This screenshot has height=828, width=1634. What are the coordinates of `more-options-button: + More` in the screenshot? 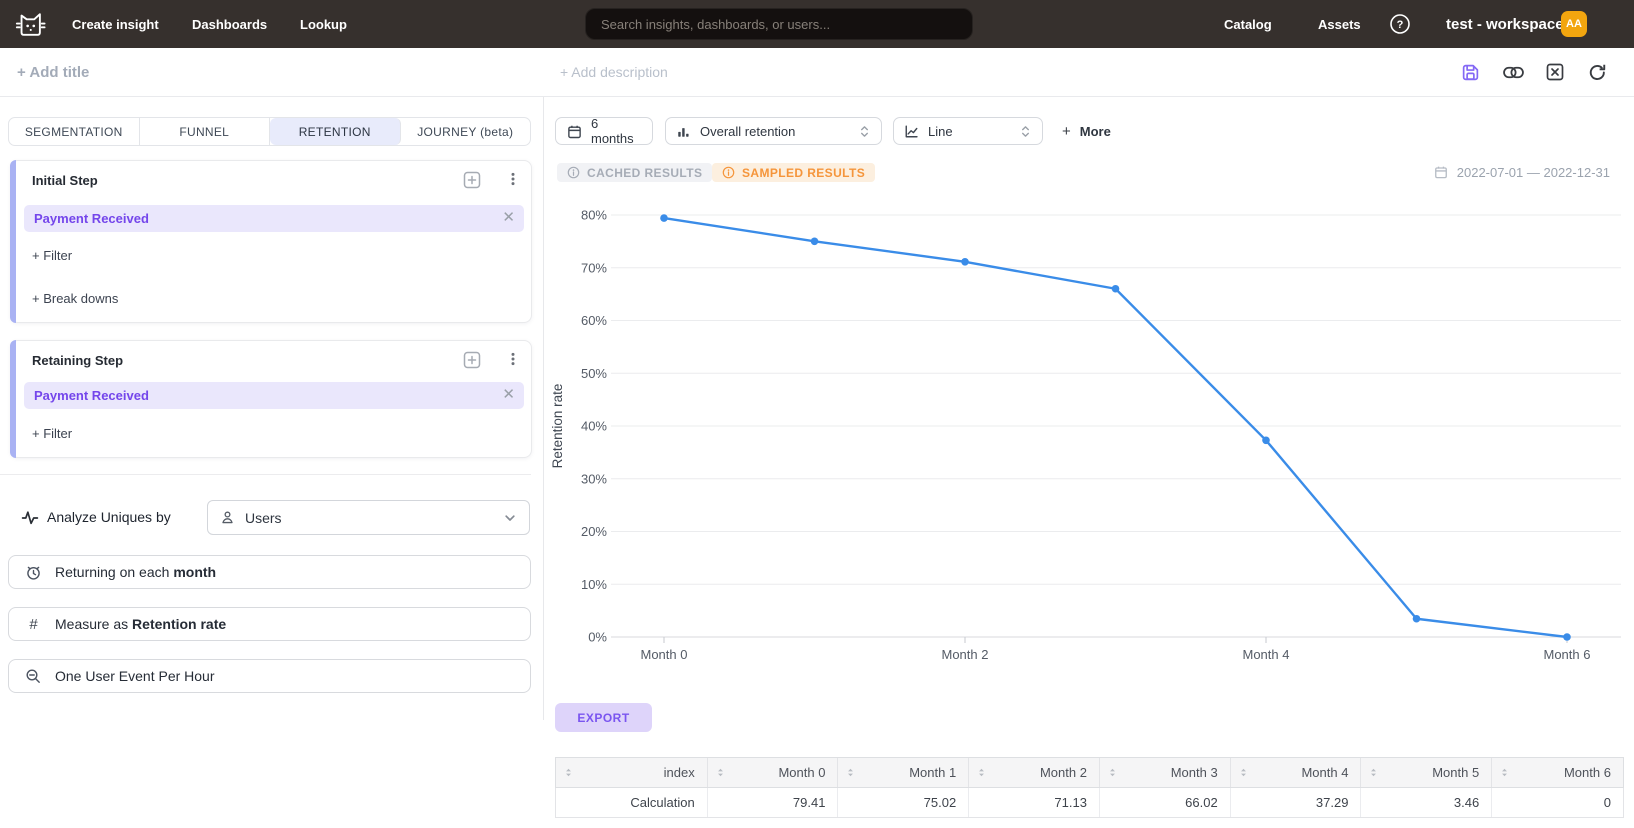 It's located at (1086, 131).